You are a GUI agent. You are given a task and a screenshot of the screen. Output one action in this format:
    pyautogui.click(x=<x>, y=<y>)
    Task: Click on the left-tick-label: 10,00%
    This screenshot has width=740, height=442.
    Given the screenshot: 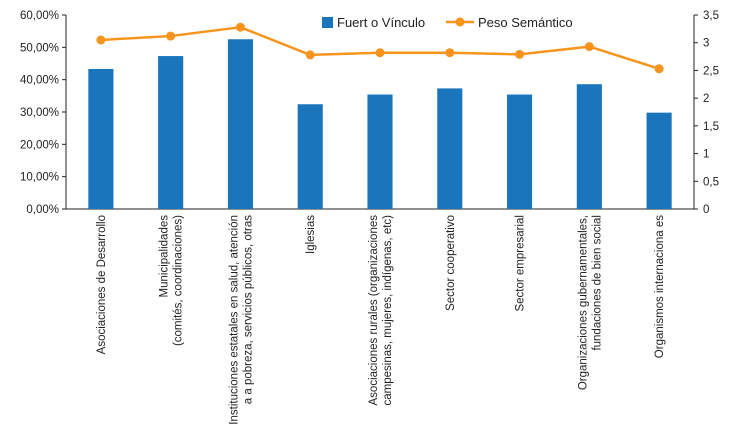 What is the action you would take?
    pyautogui.click(x=39, y=178)
    